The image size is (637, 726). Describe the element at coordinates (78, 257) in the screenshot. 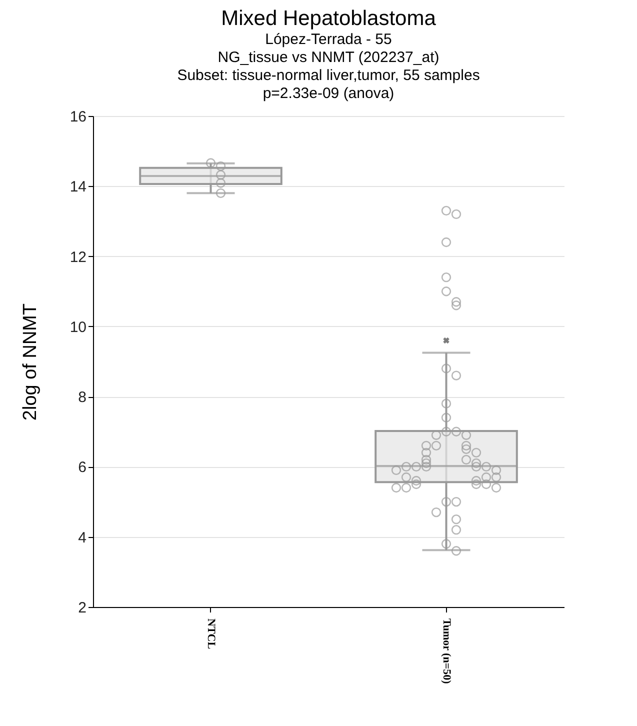

I see `y-tick-label: 12` at that location.